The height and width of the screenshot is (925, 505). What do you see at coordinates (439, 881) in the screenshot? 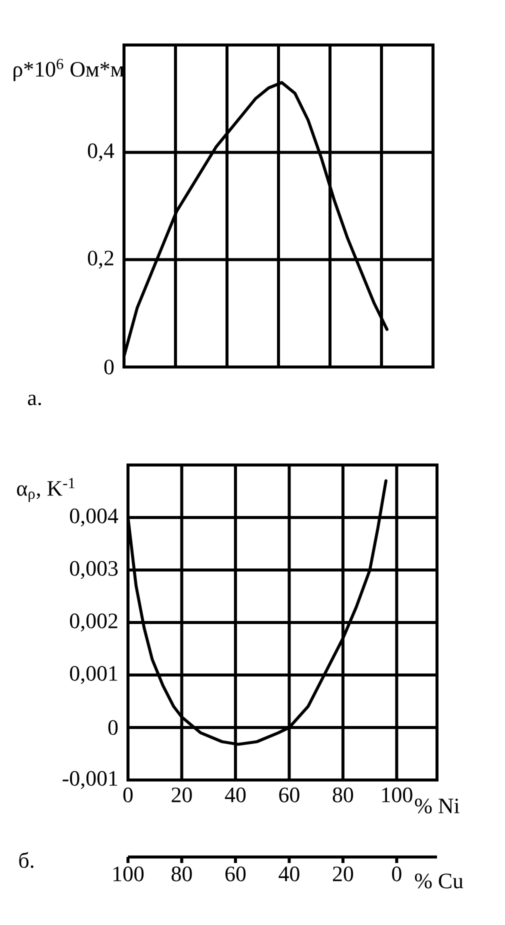
I see `x2-axis-title: % Cu` at bounding box center [439, 881].